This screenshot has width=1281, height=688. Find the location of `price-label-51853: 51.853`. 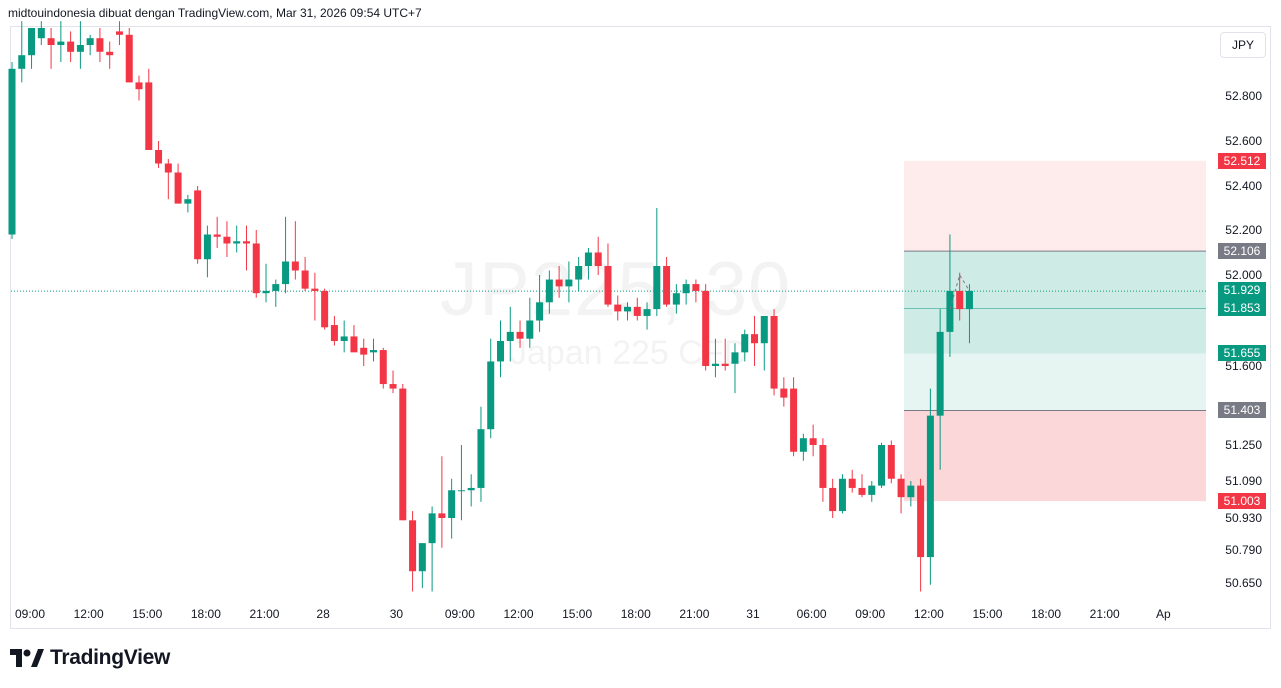

price-label-51853: 51.853 is located at coordinates (1242, 308).